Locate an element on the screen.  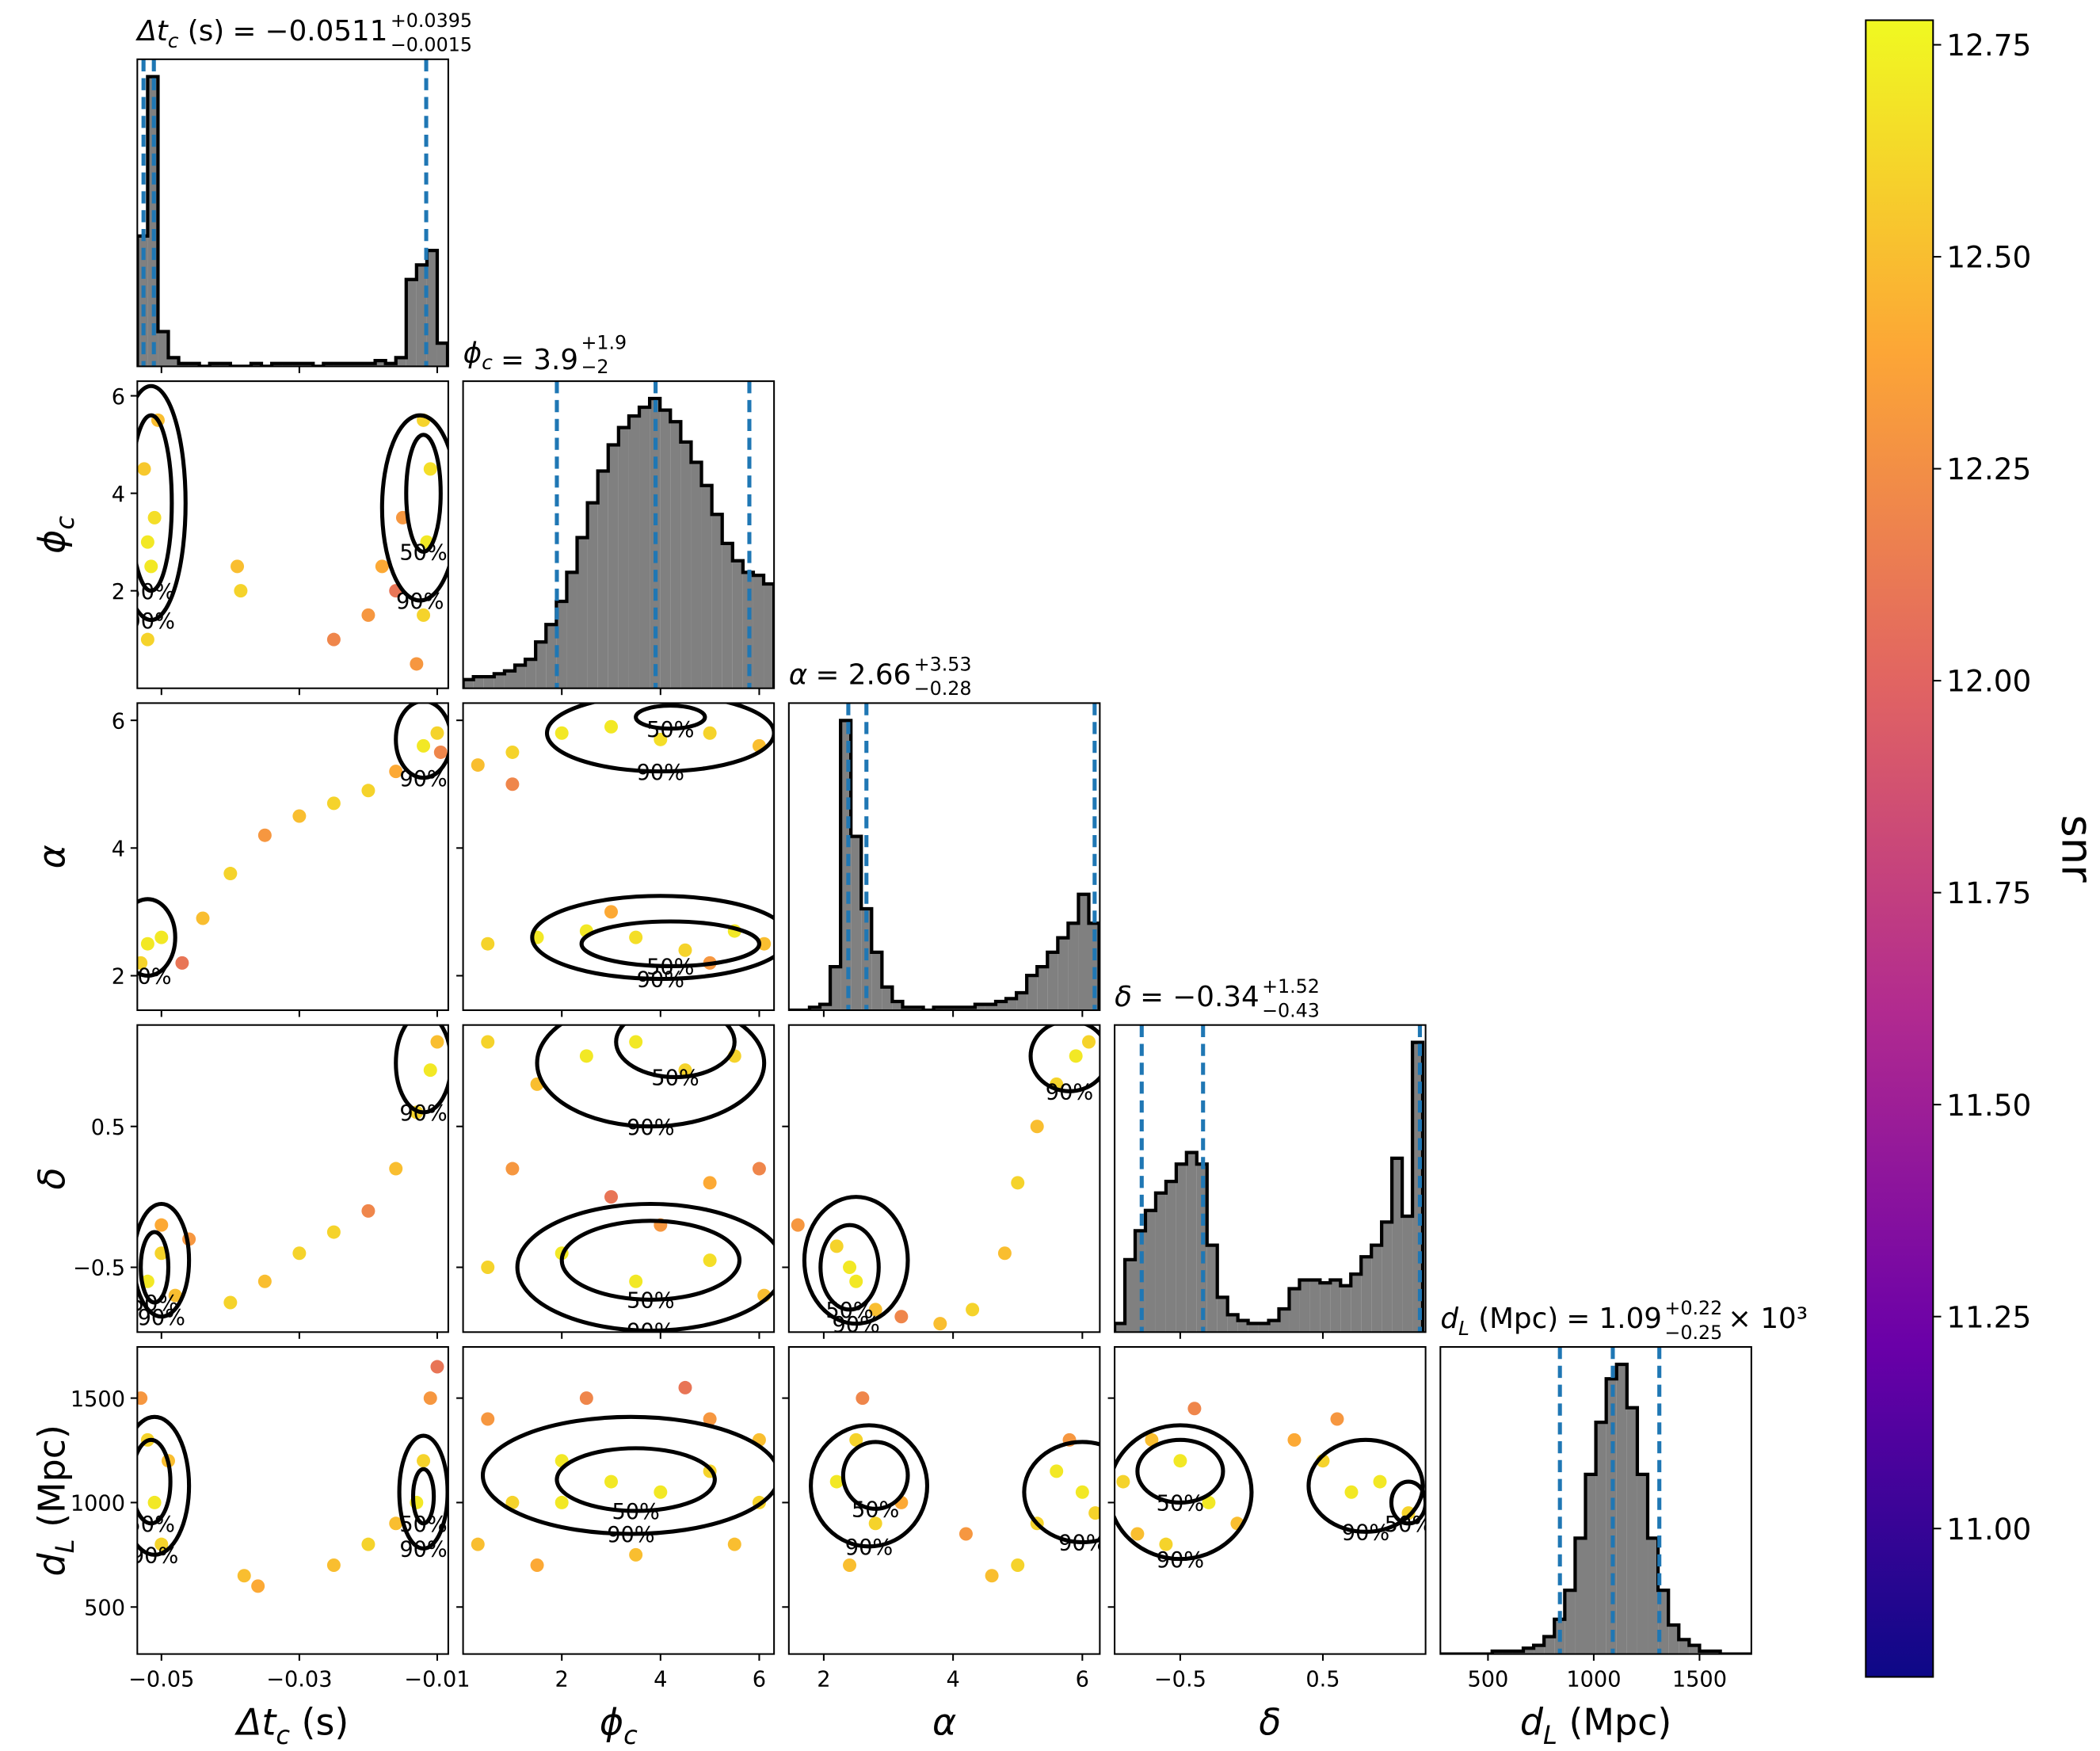
panel-title: dL (Mpc) = 1.09 is located at coordinates (1551, 1321).